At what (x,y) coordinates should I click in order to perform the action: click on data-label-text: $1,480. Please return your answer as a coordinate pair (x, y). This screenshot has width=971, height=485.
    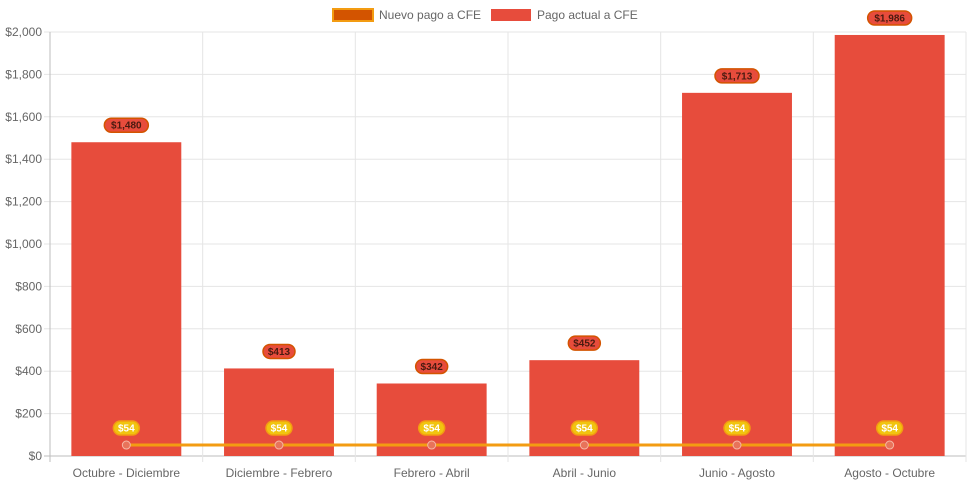
    Looking at the image, I should click on (126, 126).